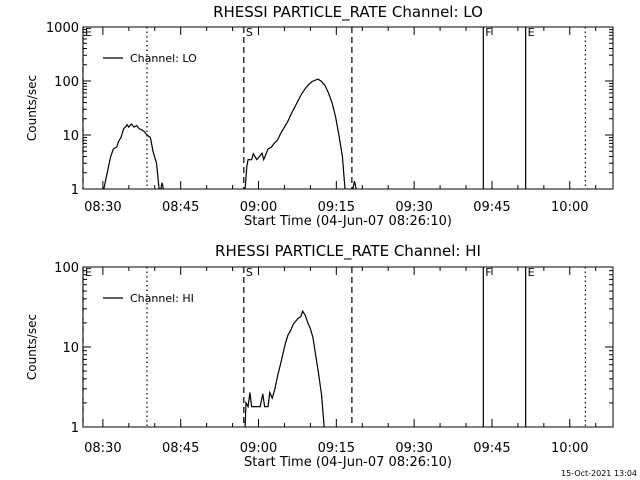 The height and width of the screenshot is (480, 640). Describe the element at coordinates (348, 251) in the screenshot. I see `chart-title: RHESSI PARTICLE_RATE Channel: HI` at that location.